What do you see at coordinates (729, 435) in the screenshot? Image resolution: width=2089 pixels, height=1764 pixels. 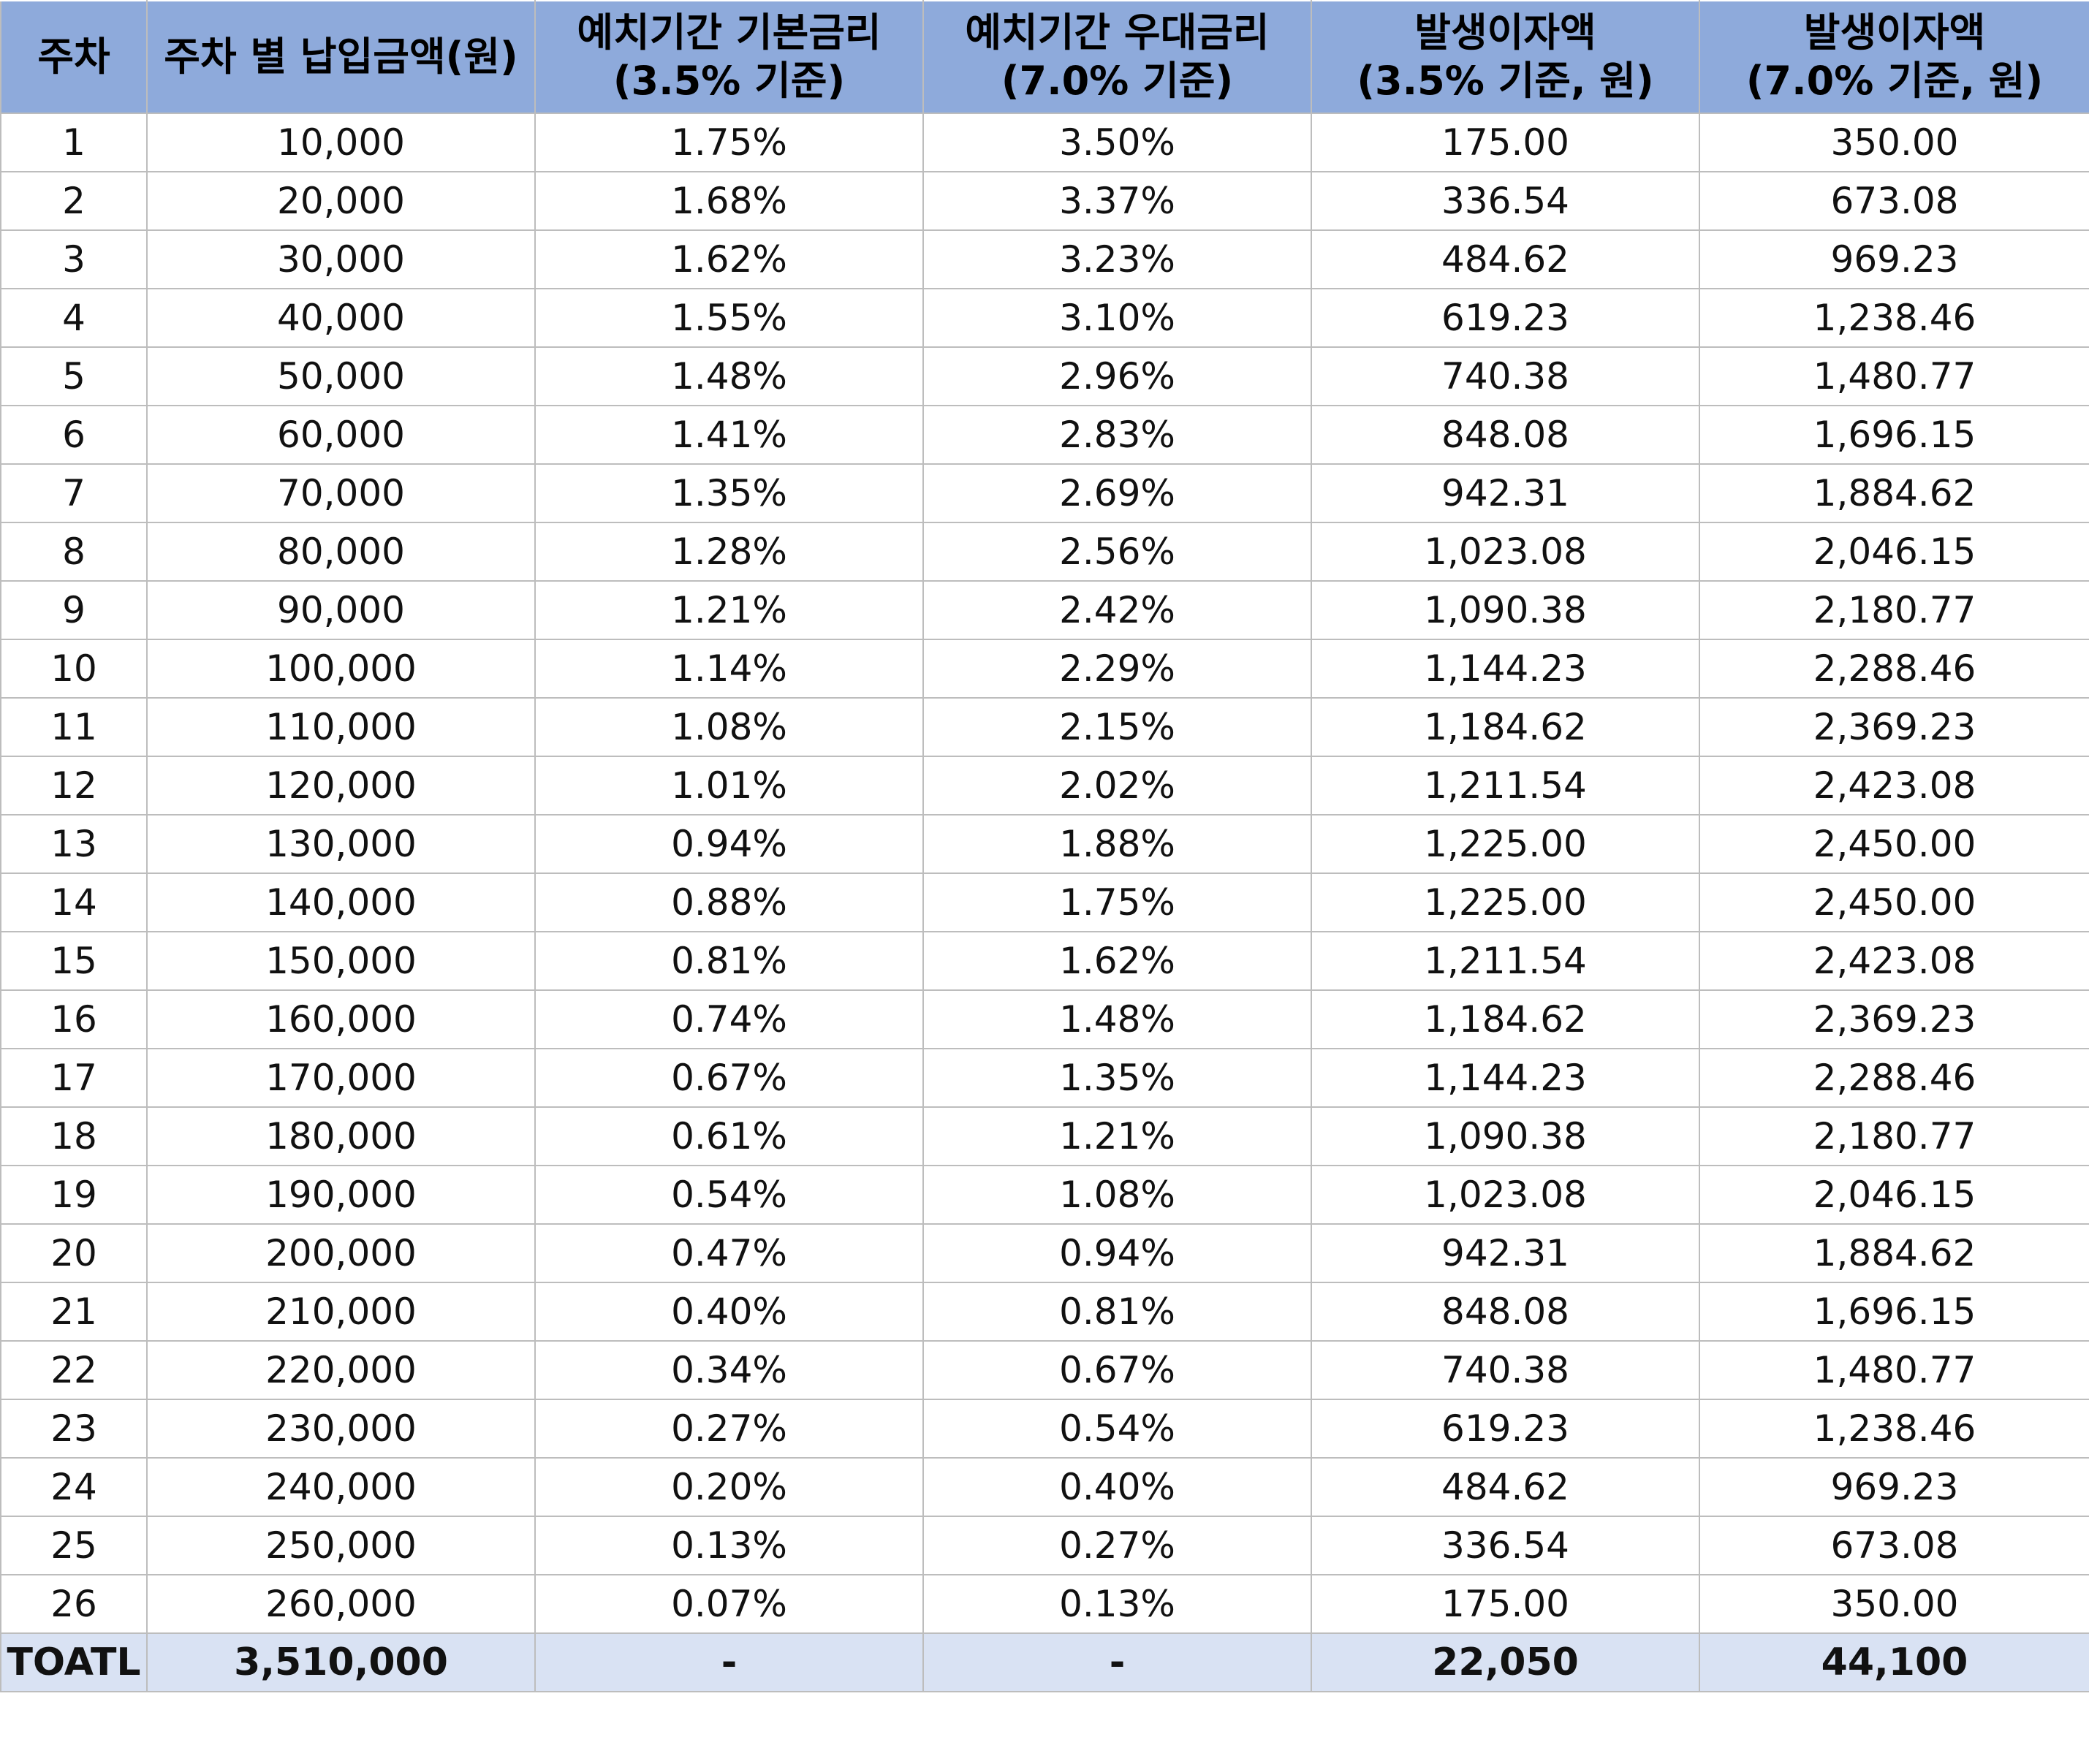 I see `base-rate-cell: 1.41%` at bounding box center [729, 435].